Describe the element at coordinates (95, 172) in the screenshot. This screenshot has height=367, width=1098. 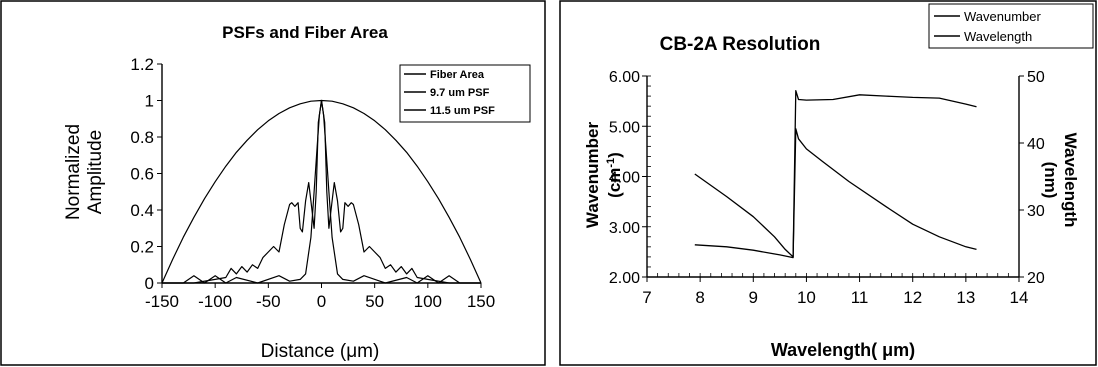
I see `y-axis-label-line2: Amplitude` at that location.